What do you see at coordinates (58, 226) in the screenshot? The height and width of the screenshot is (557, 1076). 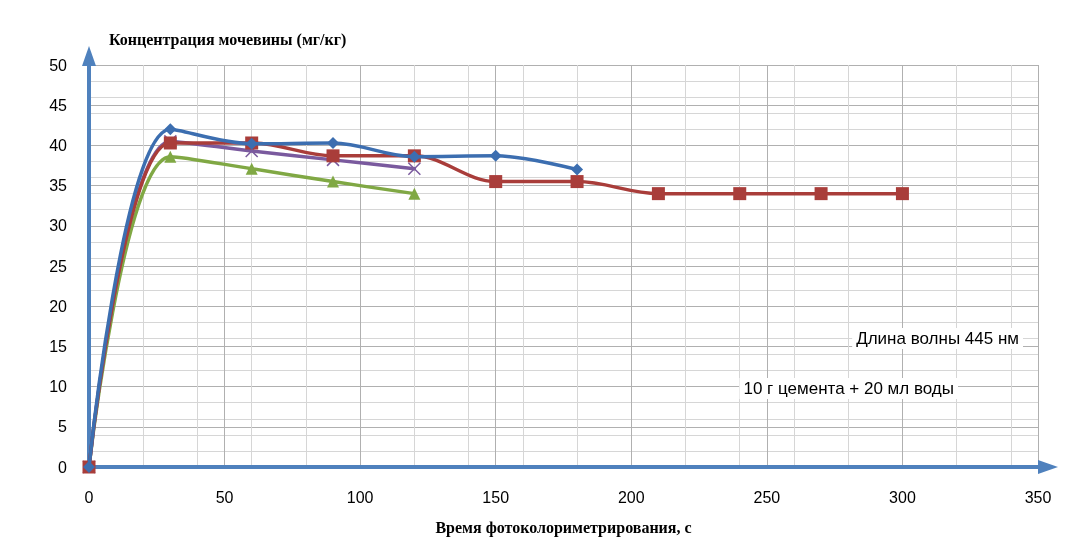 I see `y-tick-label: 30` at bounding box center [58, 226].